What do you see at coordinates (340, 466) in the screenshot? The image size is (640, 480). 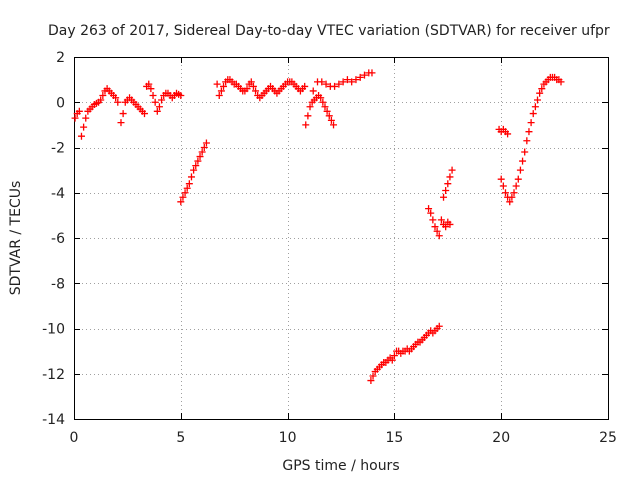 I see `x-axis-label: GPS time / hours` at bounding box center [340, 466].